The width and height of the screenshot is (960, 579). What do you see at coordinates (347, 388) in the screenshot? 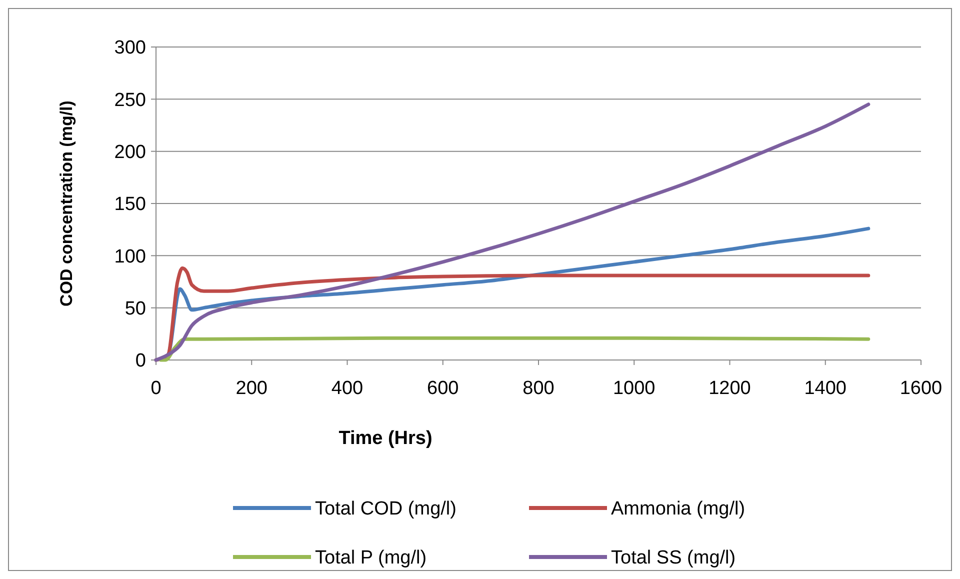
I see `x-tick-label: 400` at bounding box center [347, 388].